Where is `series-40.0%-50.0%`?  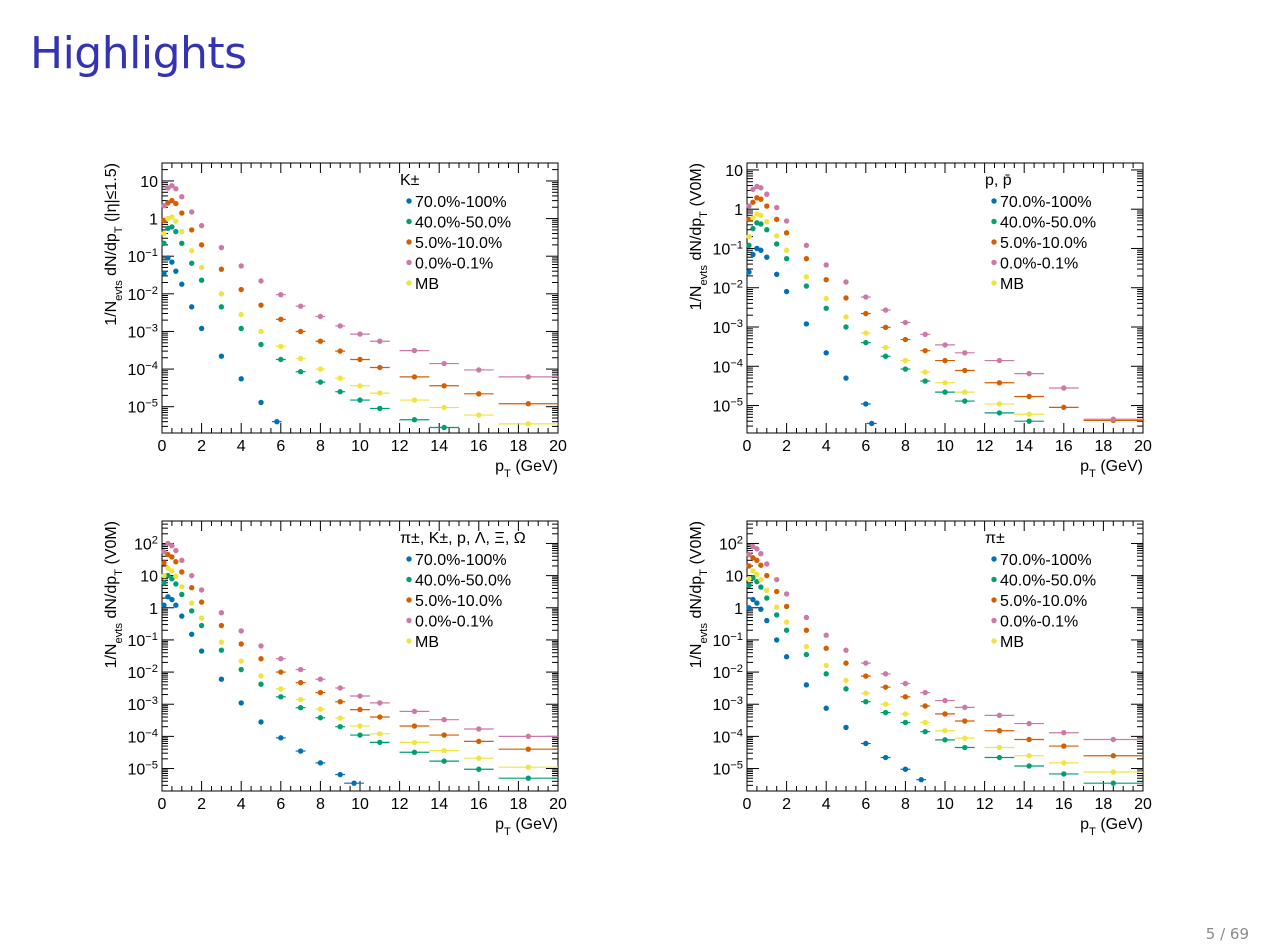
series-40.0%-50.0% is located at coordinates (359, 676).